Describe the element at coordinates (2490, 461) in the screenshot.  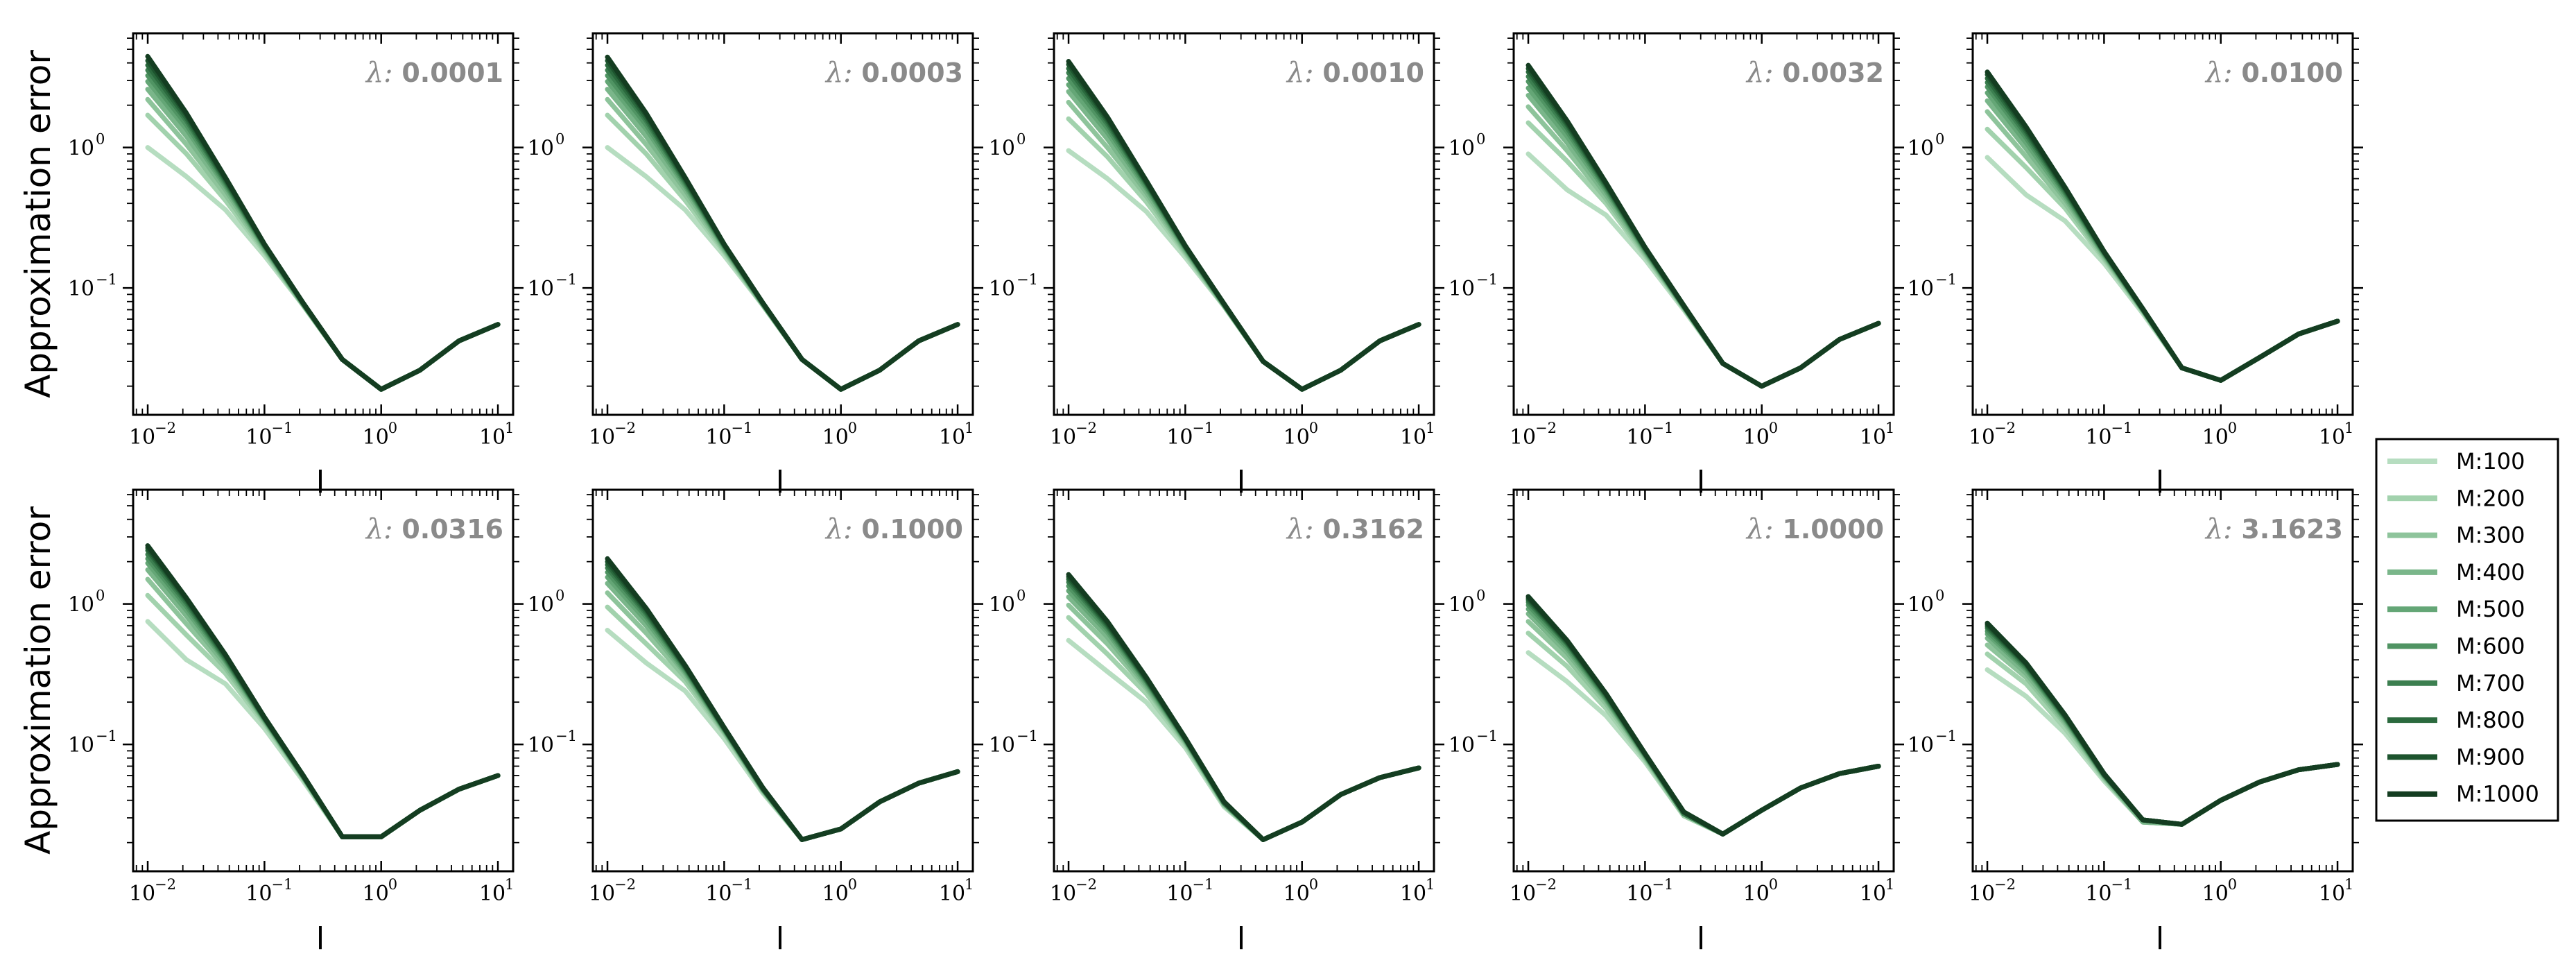
I see `legend-entry: M:100` at that location.